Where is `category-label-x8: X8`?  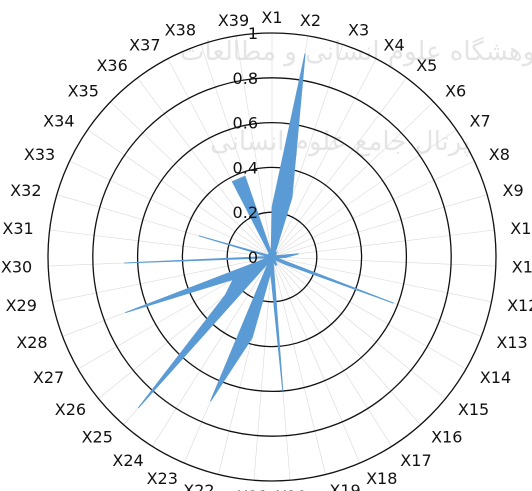 category-label-x8: X8 is located at coordinates (499, 154).